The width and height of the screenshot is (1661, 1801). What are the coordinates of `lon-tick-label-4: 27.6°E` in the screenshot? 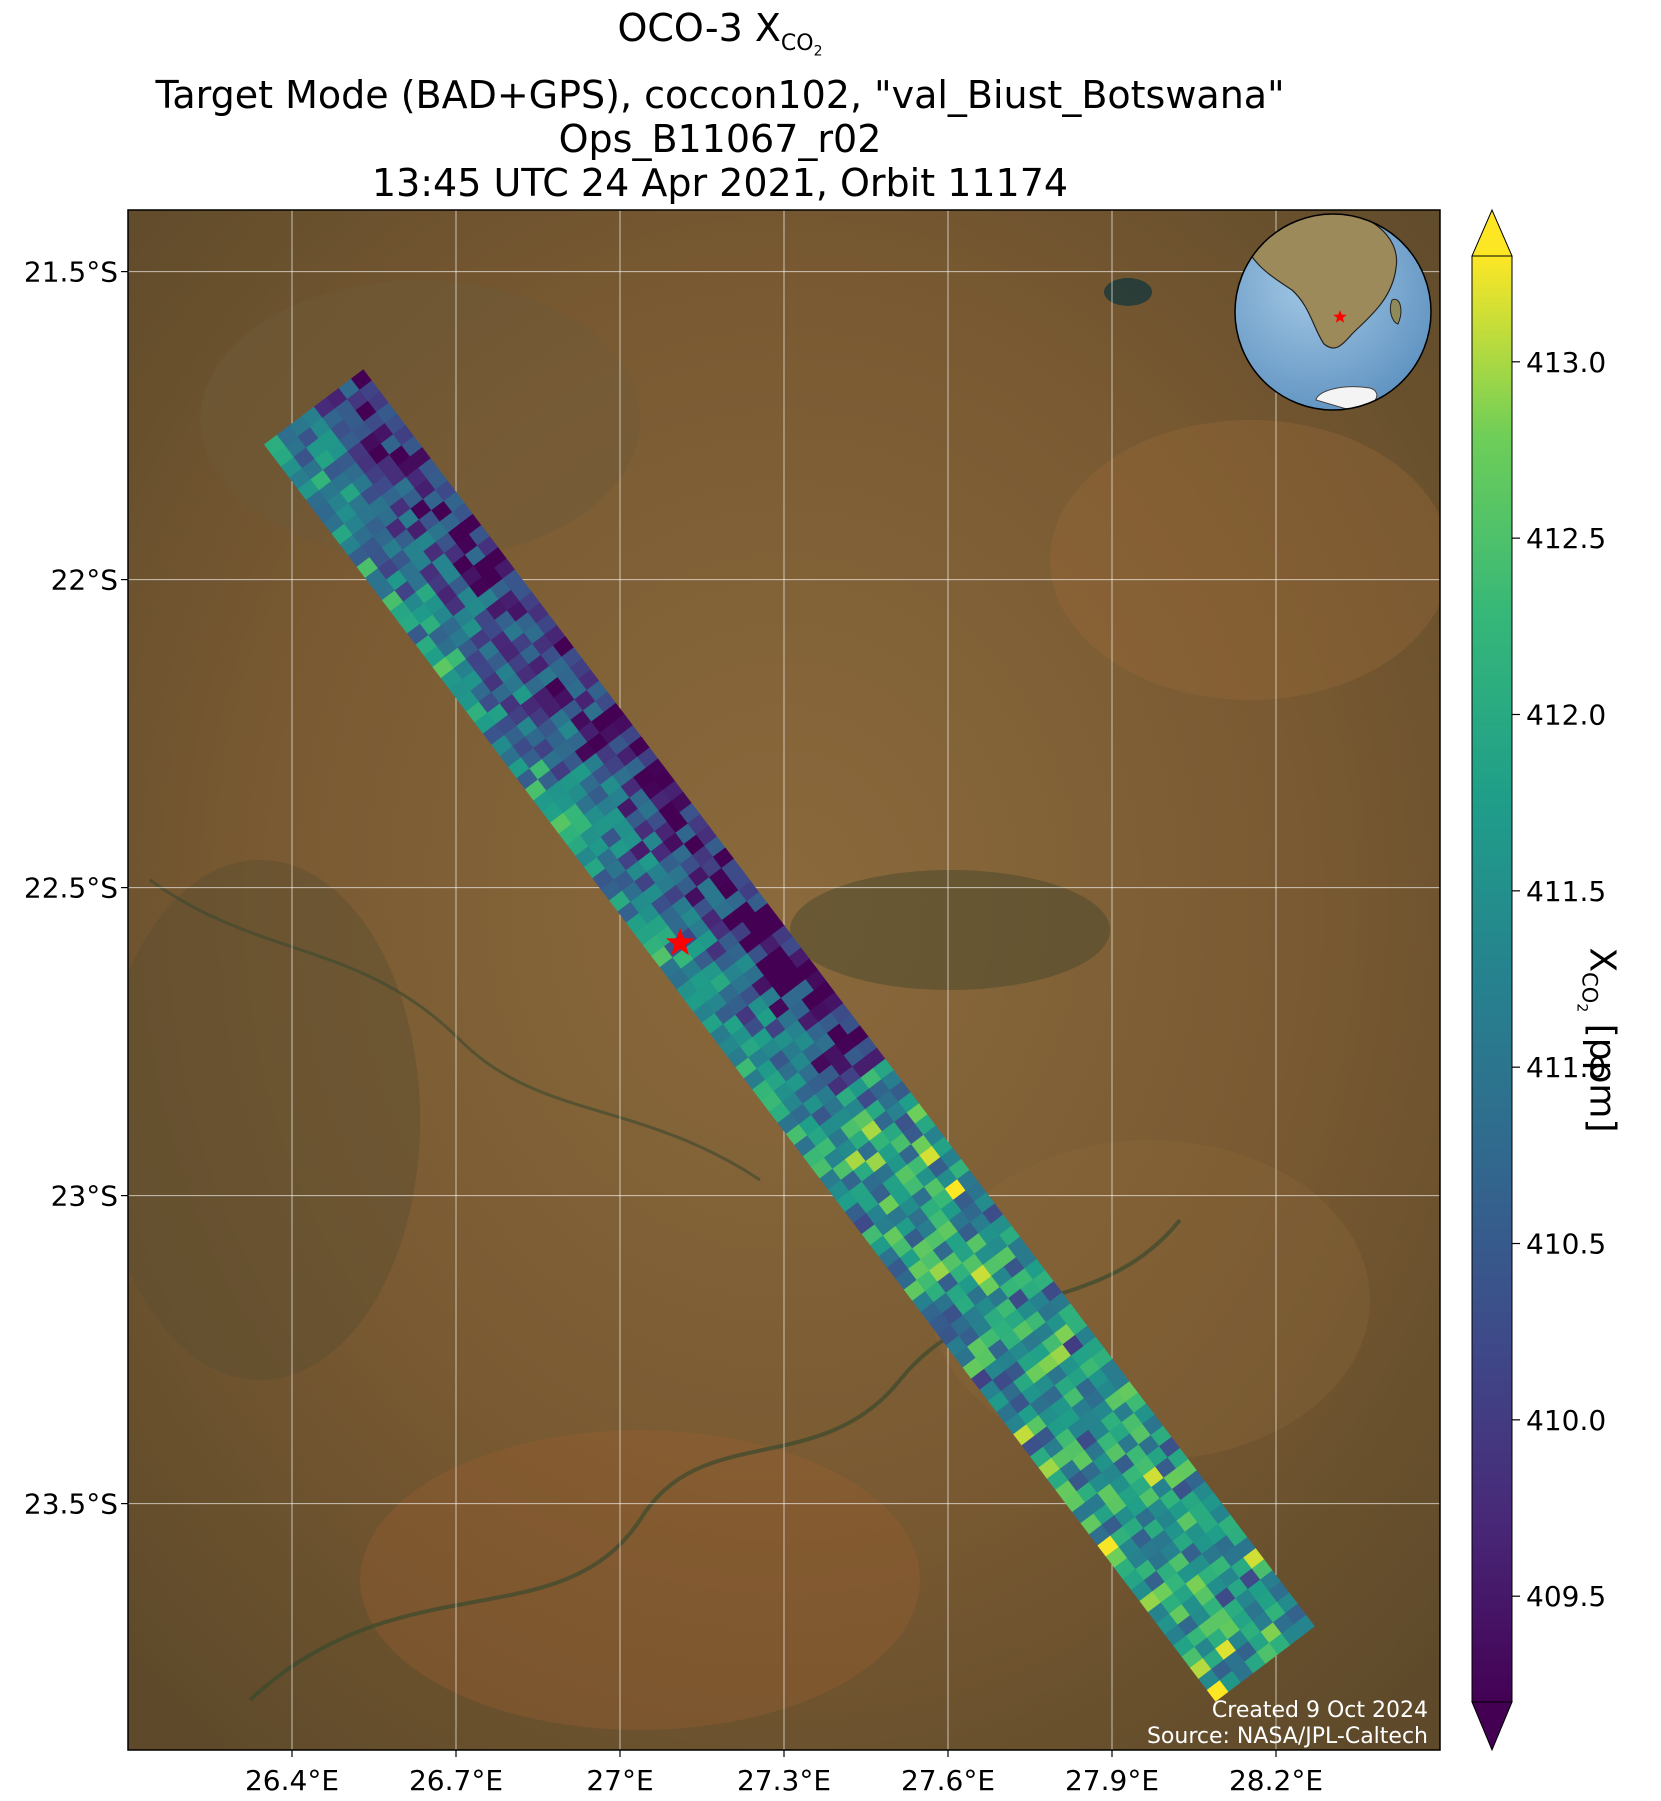 It's located at (948, 1780).